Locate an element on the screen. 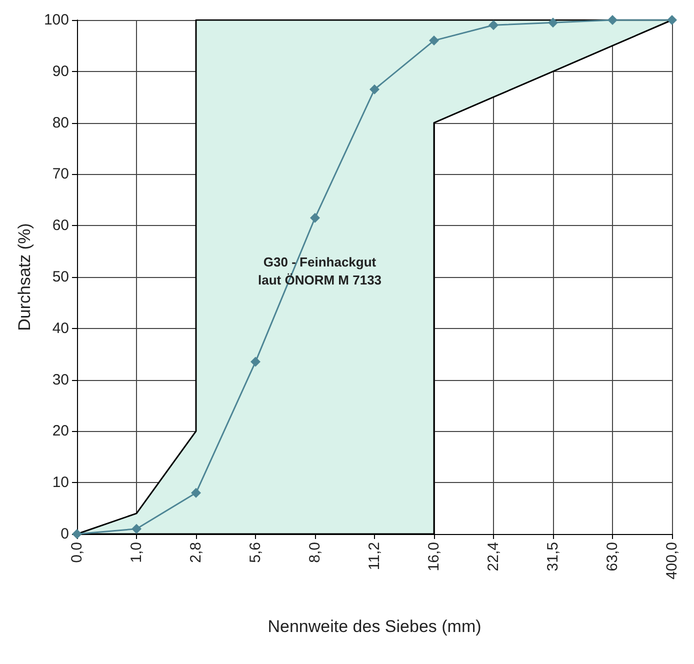 The height and width of the screenshot is (664, 694). x-tick-label: 22,4 is located at coordinates (493, 557).